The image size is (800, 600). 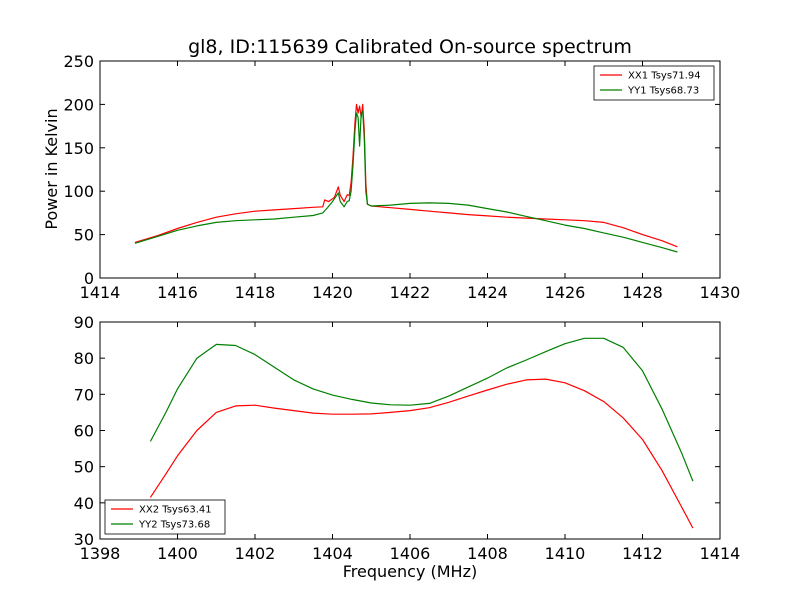 I want to click on top-y-tick-label: 250, so click(x=78, y=61).